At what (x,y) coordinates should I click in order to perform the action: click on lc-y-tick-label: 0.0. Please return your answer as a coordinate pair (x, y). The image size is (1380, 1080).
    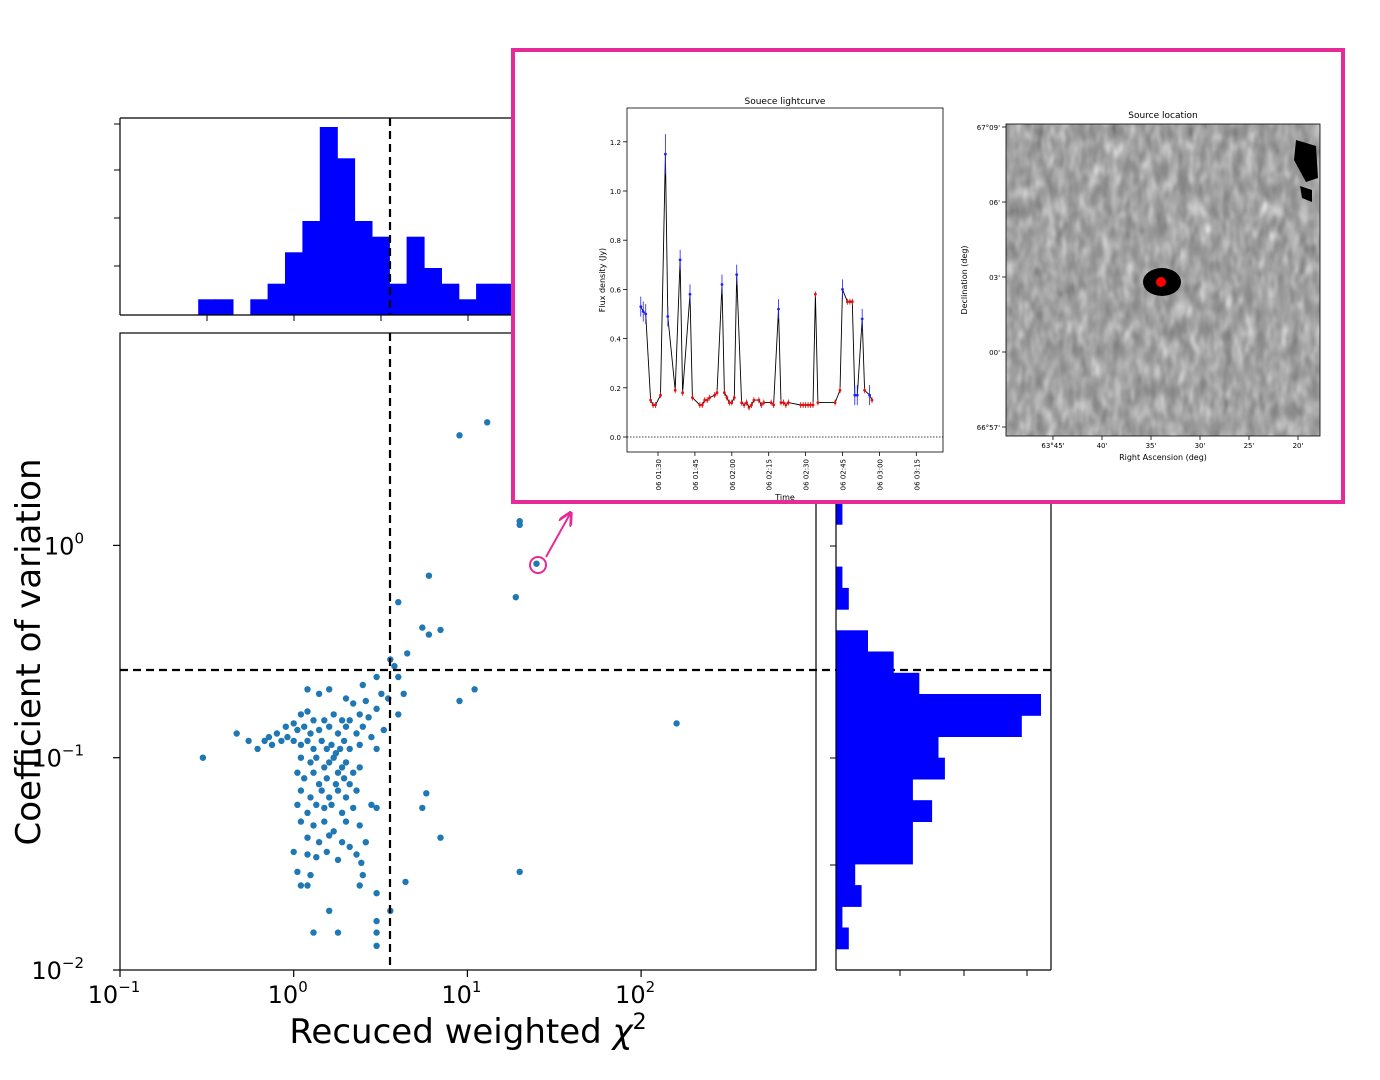
    Looking at the image, I should click on (615, 438).